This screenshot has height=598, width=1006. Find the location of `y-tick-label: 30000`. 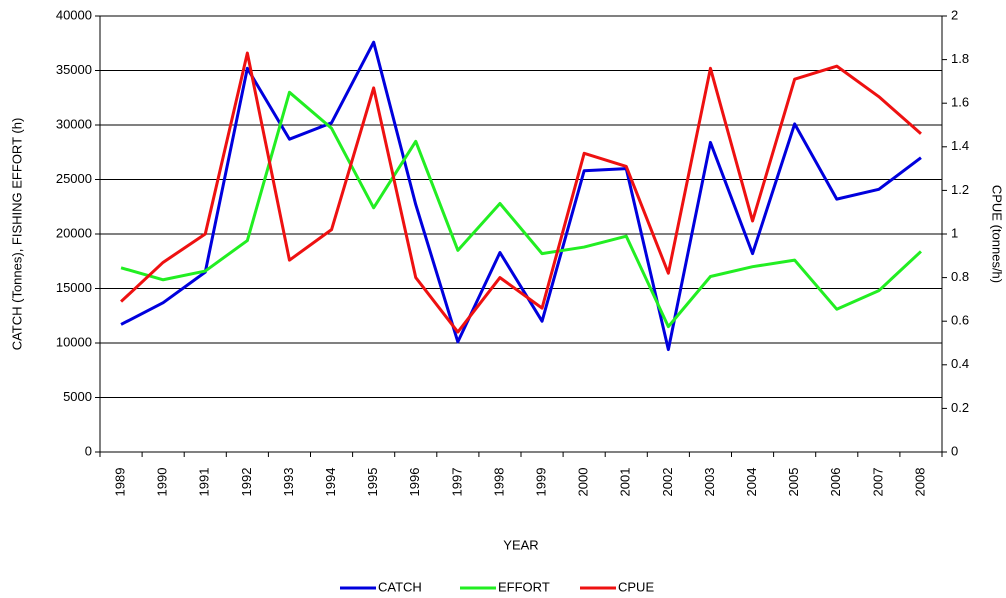

y-tick-label: 30000 is located at coordinates (74, 123).